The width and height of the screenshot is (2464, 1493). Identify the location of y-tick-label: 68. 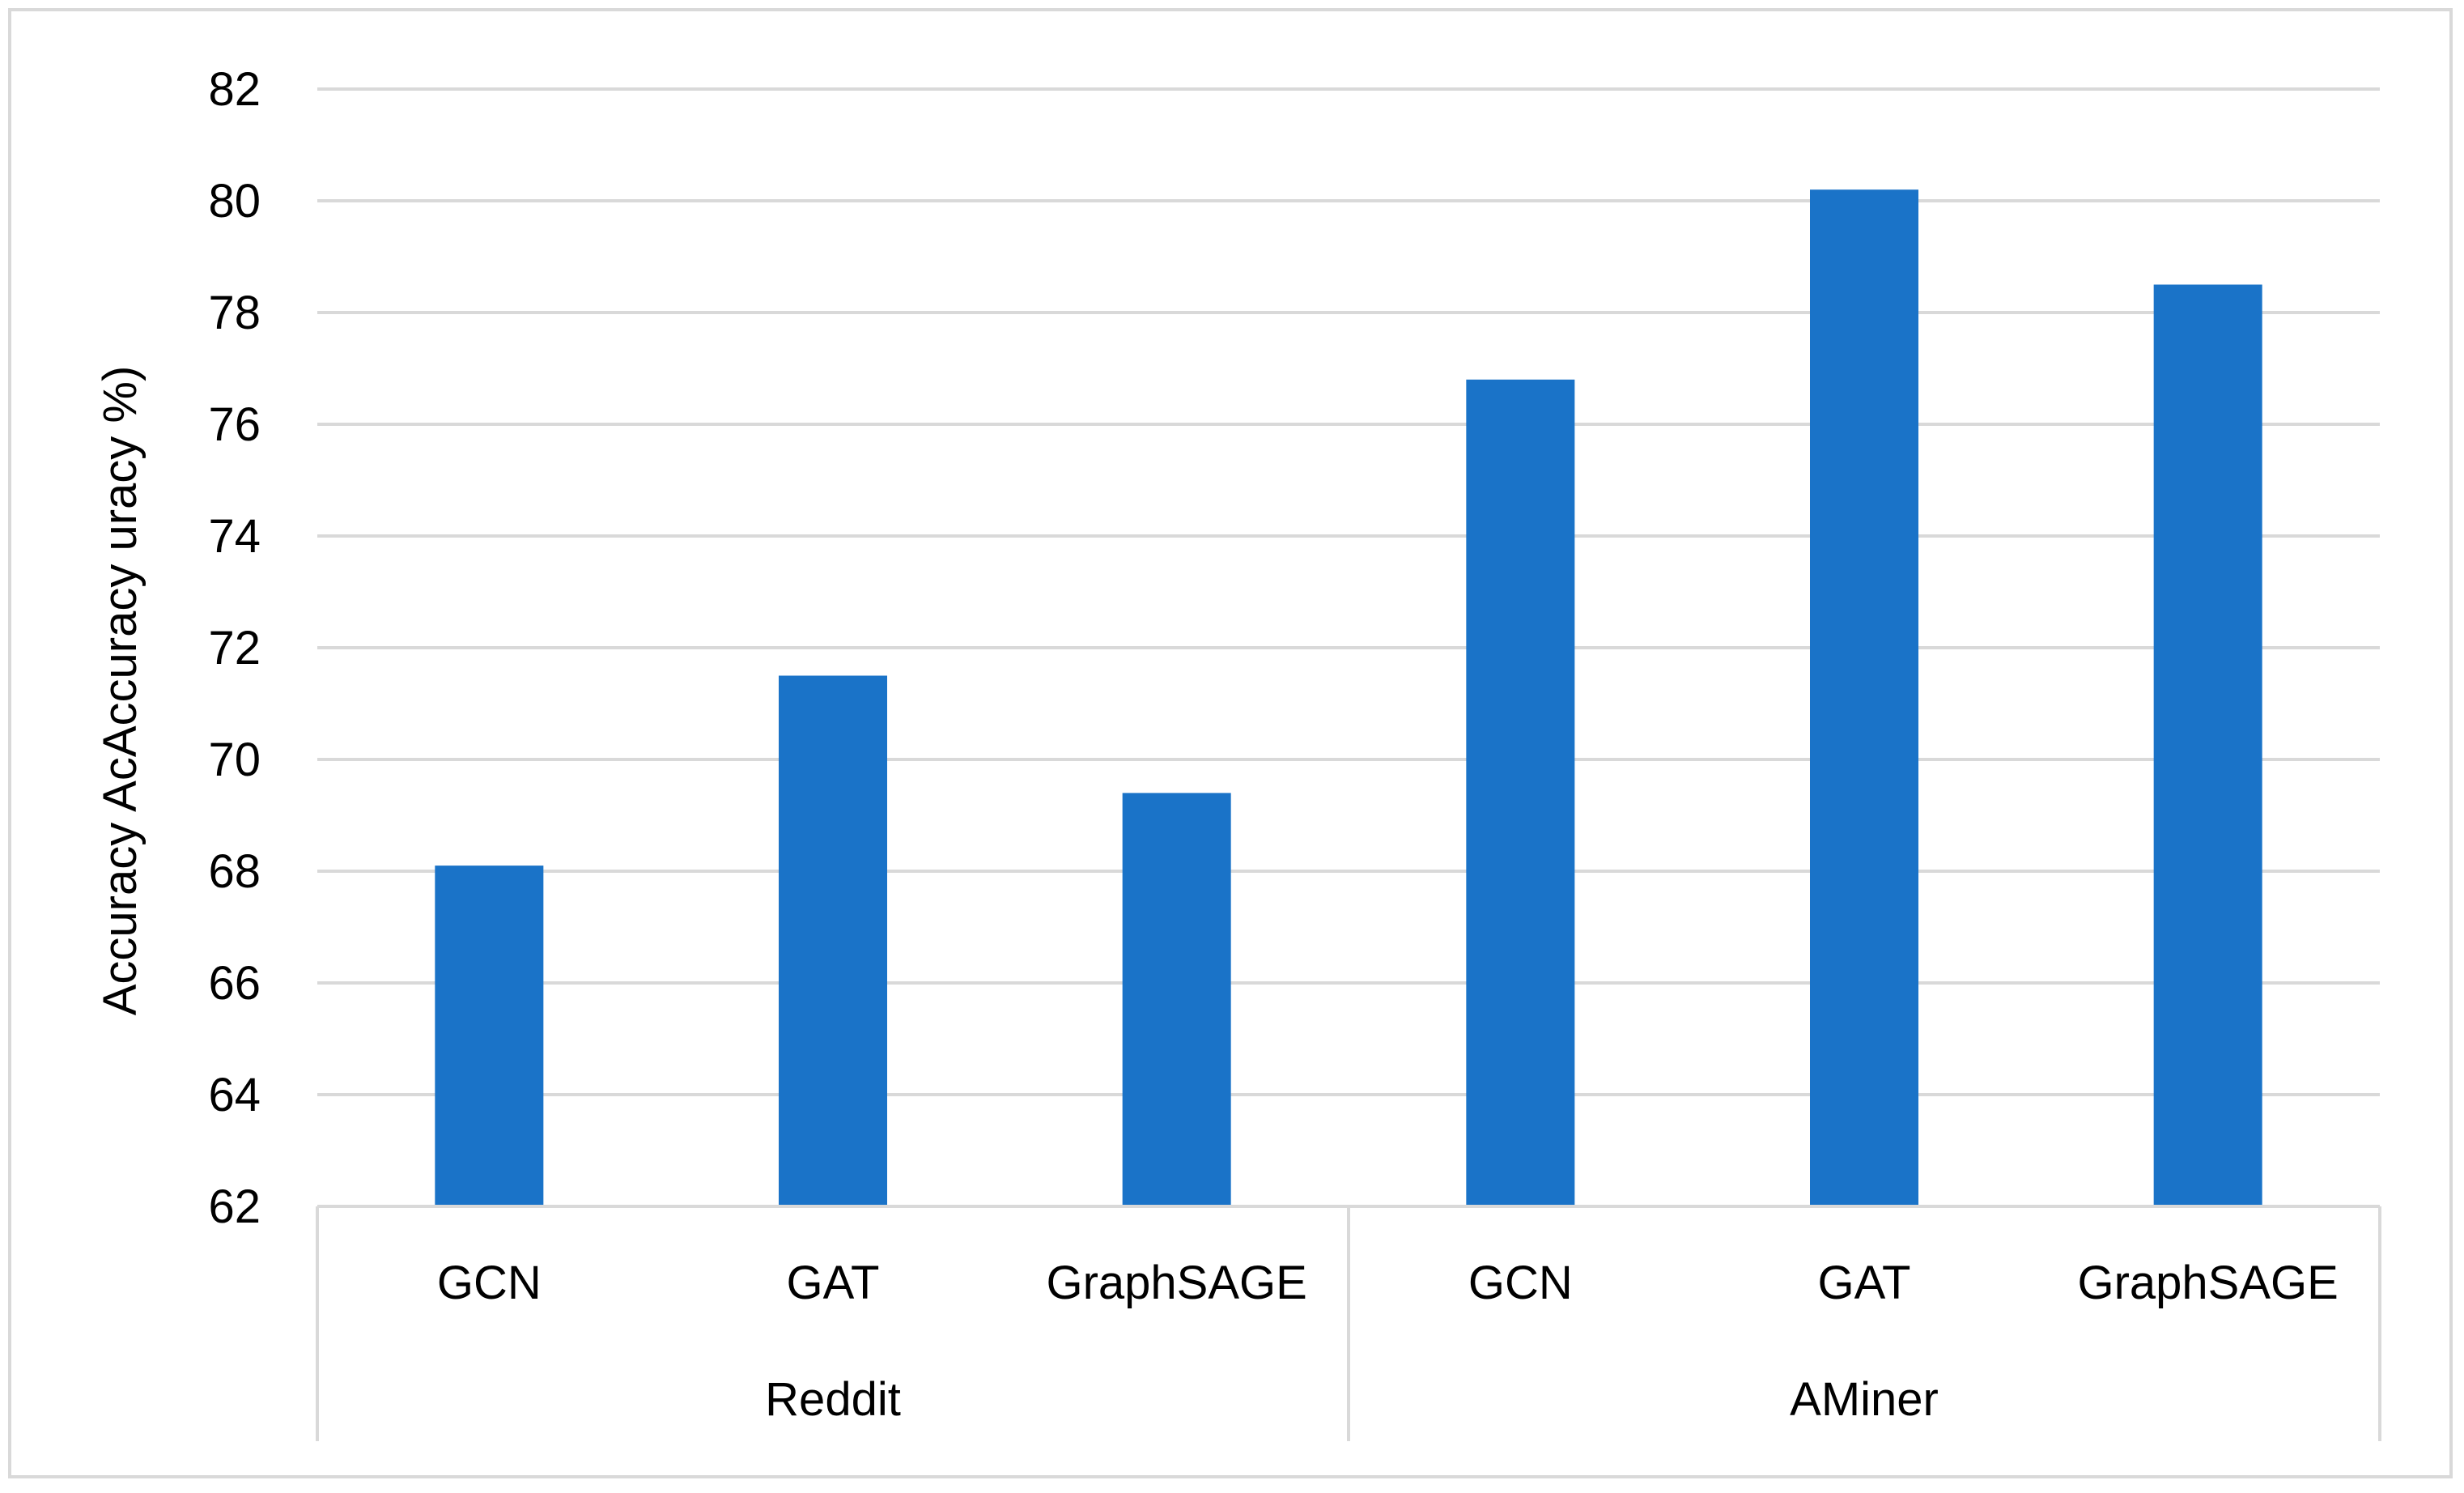
(235, 872).